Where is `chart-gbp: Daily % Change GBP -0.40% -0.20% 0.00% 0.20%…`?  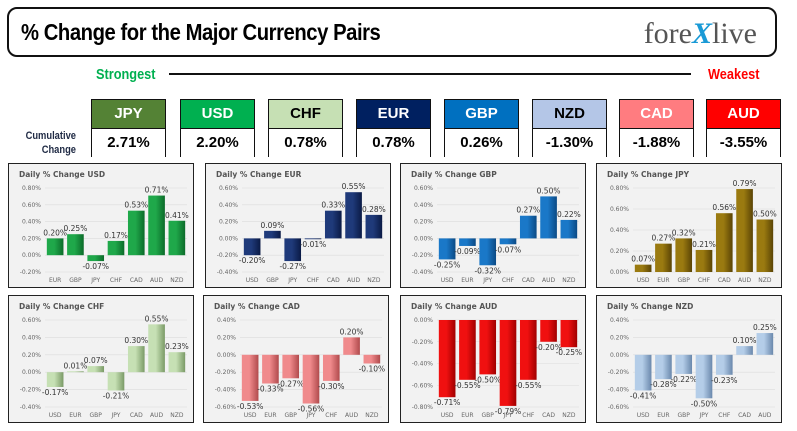 chart-gbp: Daily % Change GBP -0.40% -0.20% 0.00% 0.20%… is located at coordinates (496, 227).